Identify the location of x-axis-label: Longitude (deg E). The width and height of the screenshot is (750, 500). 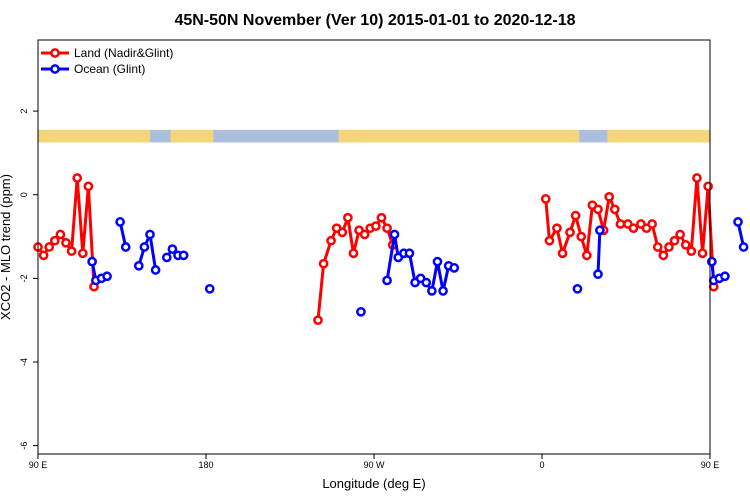
(373, 483).